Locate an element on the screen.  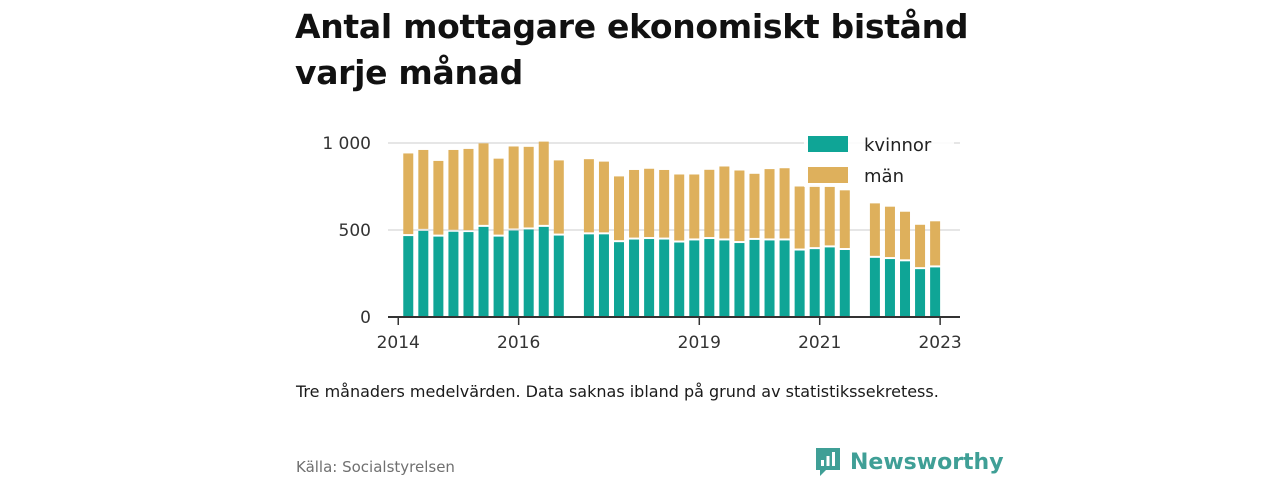
legend-swatch-kvinnor is located at coordinates (828, 144).